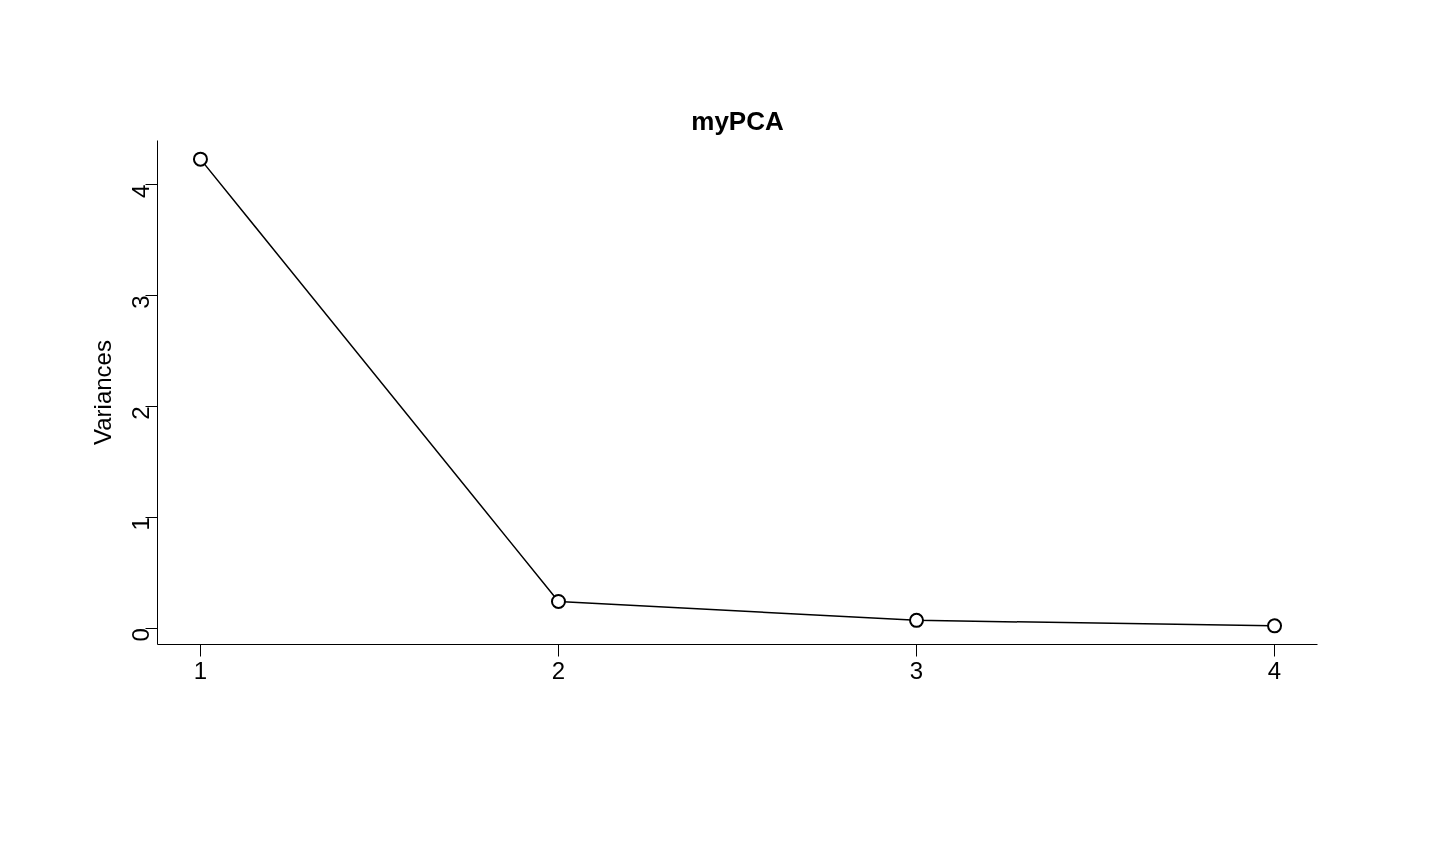  I want to click on x-tick-label: 2, so click(558, 670).